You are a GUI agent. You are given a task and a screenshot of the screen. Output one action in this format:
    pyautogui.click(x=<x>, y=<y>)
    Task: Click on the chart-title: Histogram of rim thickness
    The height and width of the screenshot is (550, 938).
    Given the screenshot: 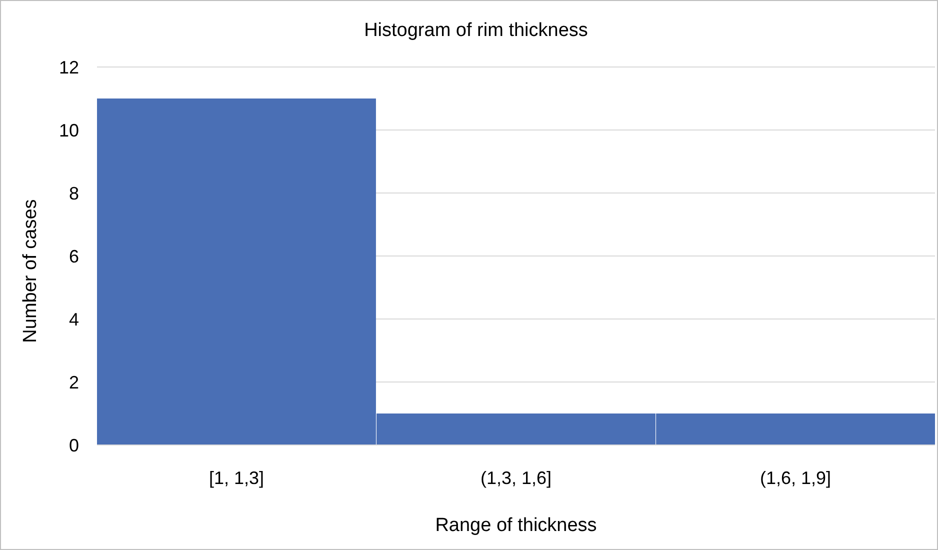 What is the action you would take?
    pyautogui.click(x=476, y=30)
    